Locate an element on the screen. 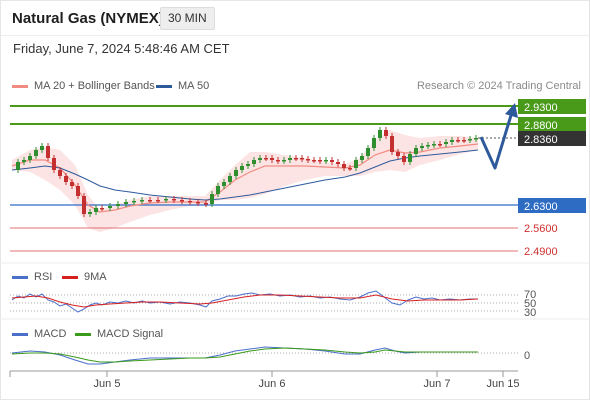 The width and height of the screenshot is (590, 400). price-label-2.5600: 2.5600 is located at coordinates (541, 229).